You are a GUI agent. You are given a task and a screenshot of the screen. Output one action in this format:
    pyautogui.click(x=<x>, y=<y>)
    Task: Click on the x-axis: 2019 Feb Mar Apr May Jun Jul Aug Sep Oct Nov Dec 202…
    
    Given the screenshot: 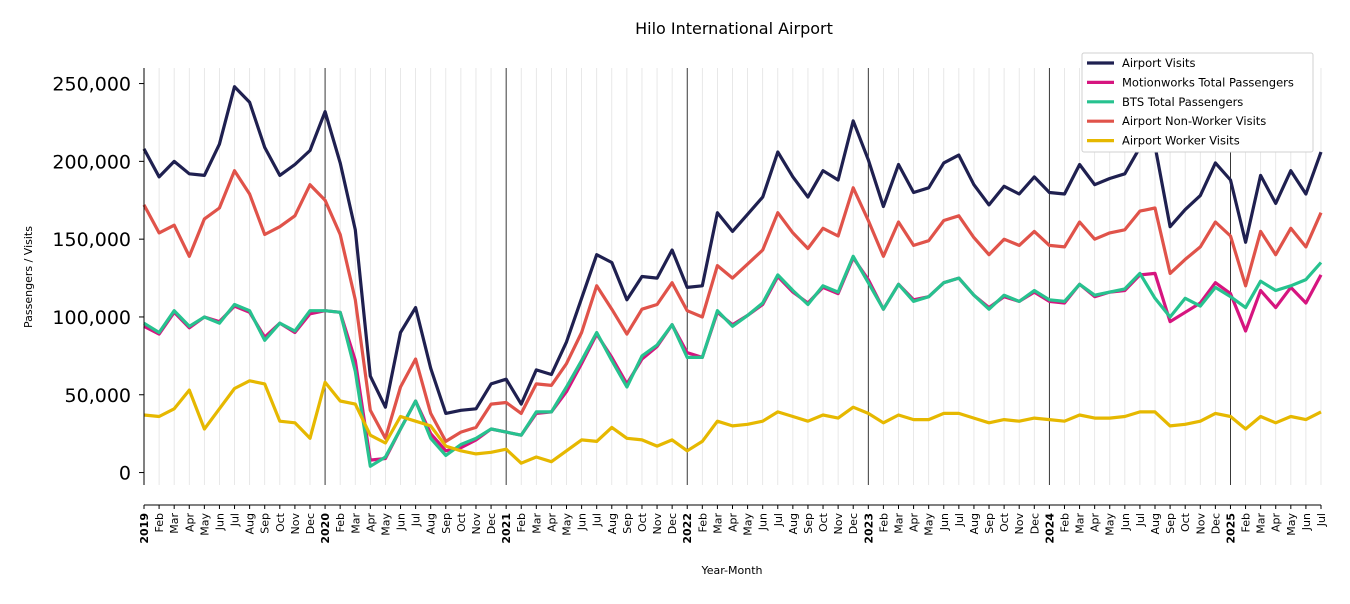 What is the action you would take?
    pyautogui.click(x=733, y=524)
    